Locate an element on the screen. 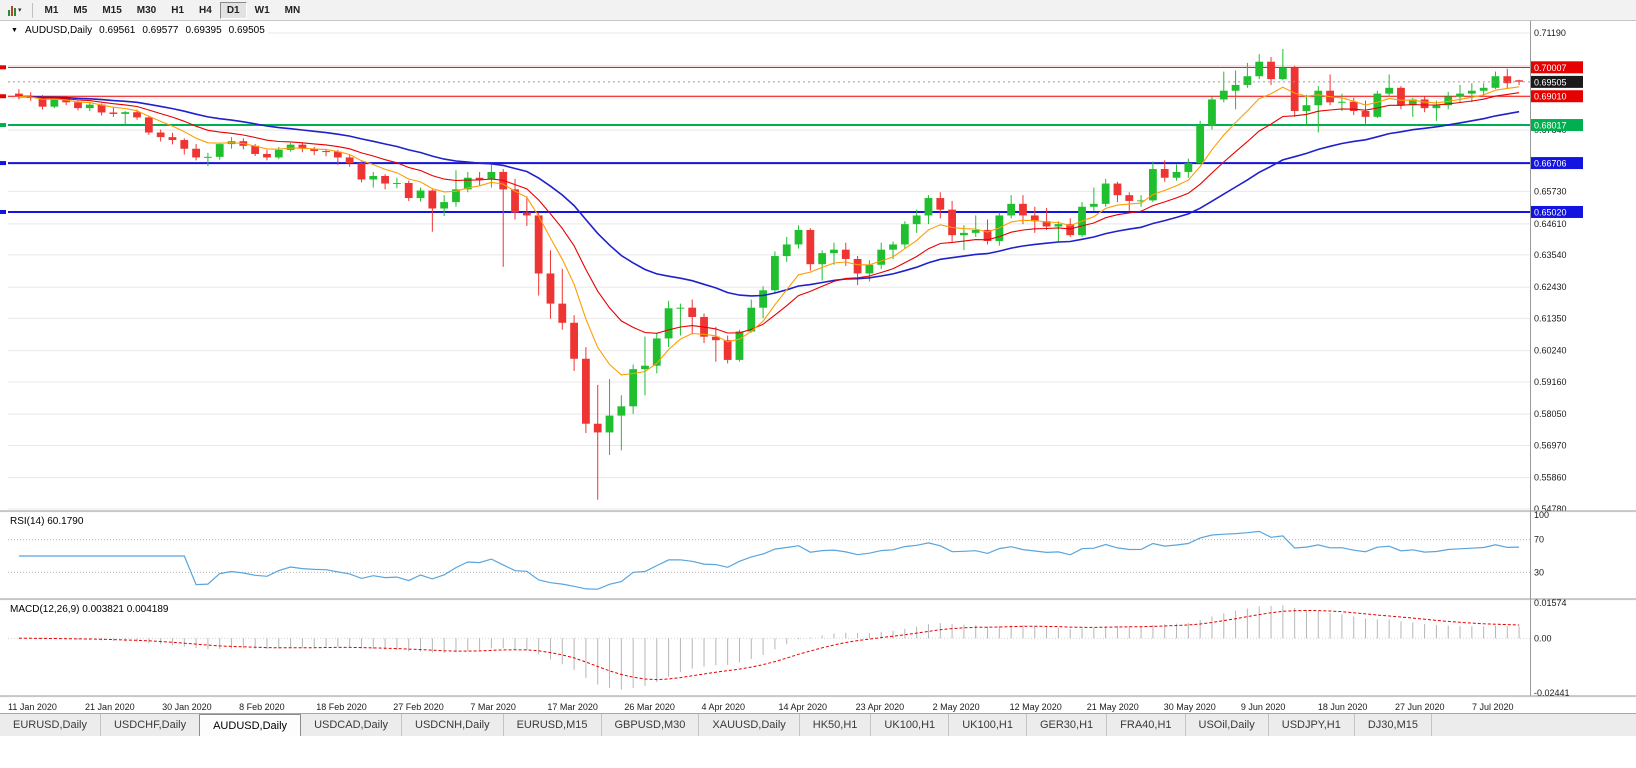 This screenshot has width=1636, height=768. timeframe-button-m5: M5 is located at coordinates (80, 10).